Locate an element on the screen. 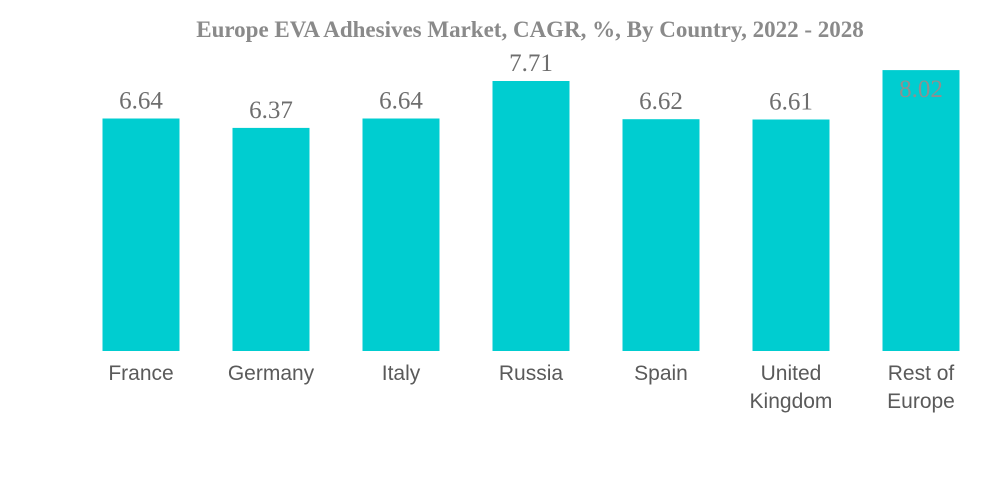 The image size is (1000, 483). category-label-line: Russia is located at coordinates (531, 373).